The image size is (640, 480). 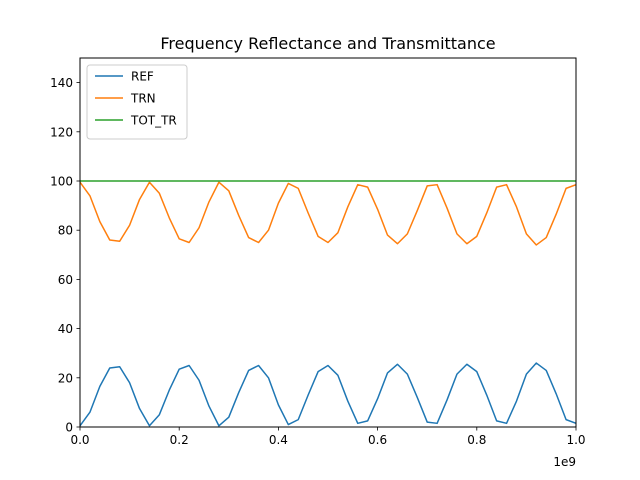 I want to click on y-tick-label: 80, so click(x=65, y=231).